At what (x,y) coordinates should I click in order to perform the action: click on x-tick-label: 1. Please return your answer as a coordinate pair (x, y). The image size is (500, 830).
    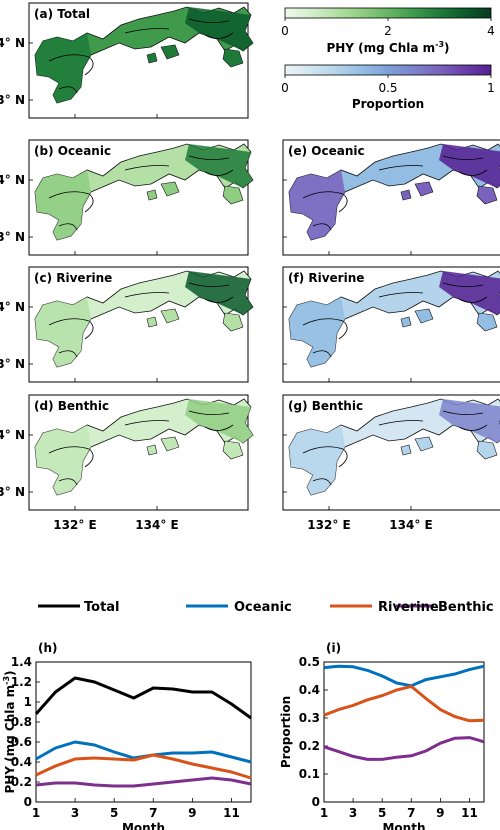
    Looking at the image, I should click on (324, 813).